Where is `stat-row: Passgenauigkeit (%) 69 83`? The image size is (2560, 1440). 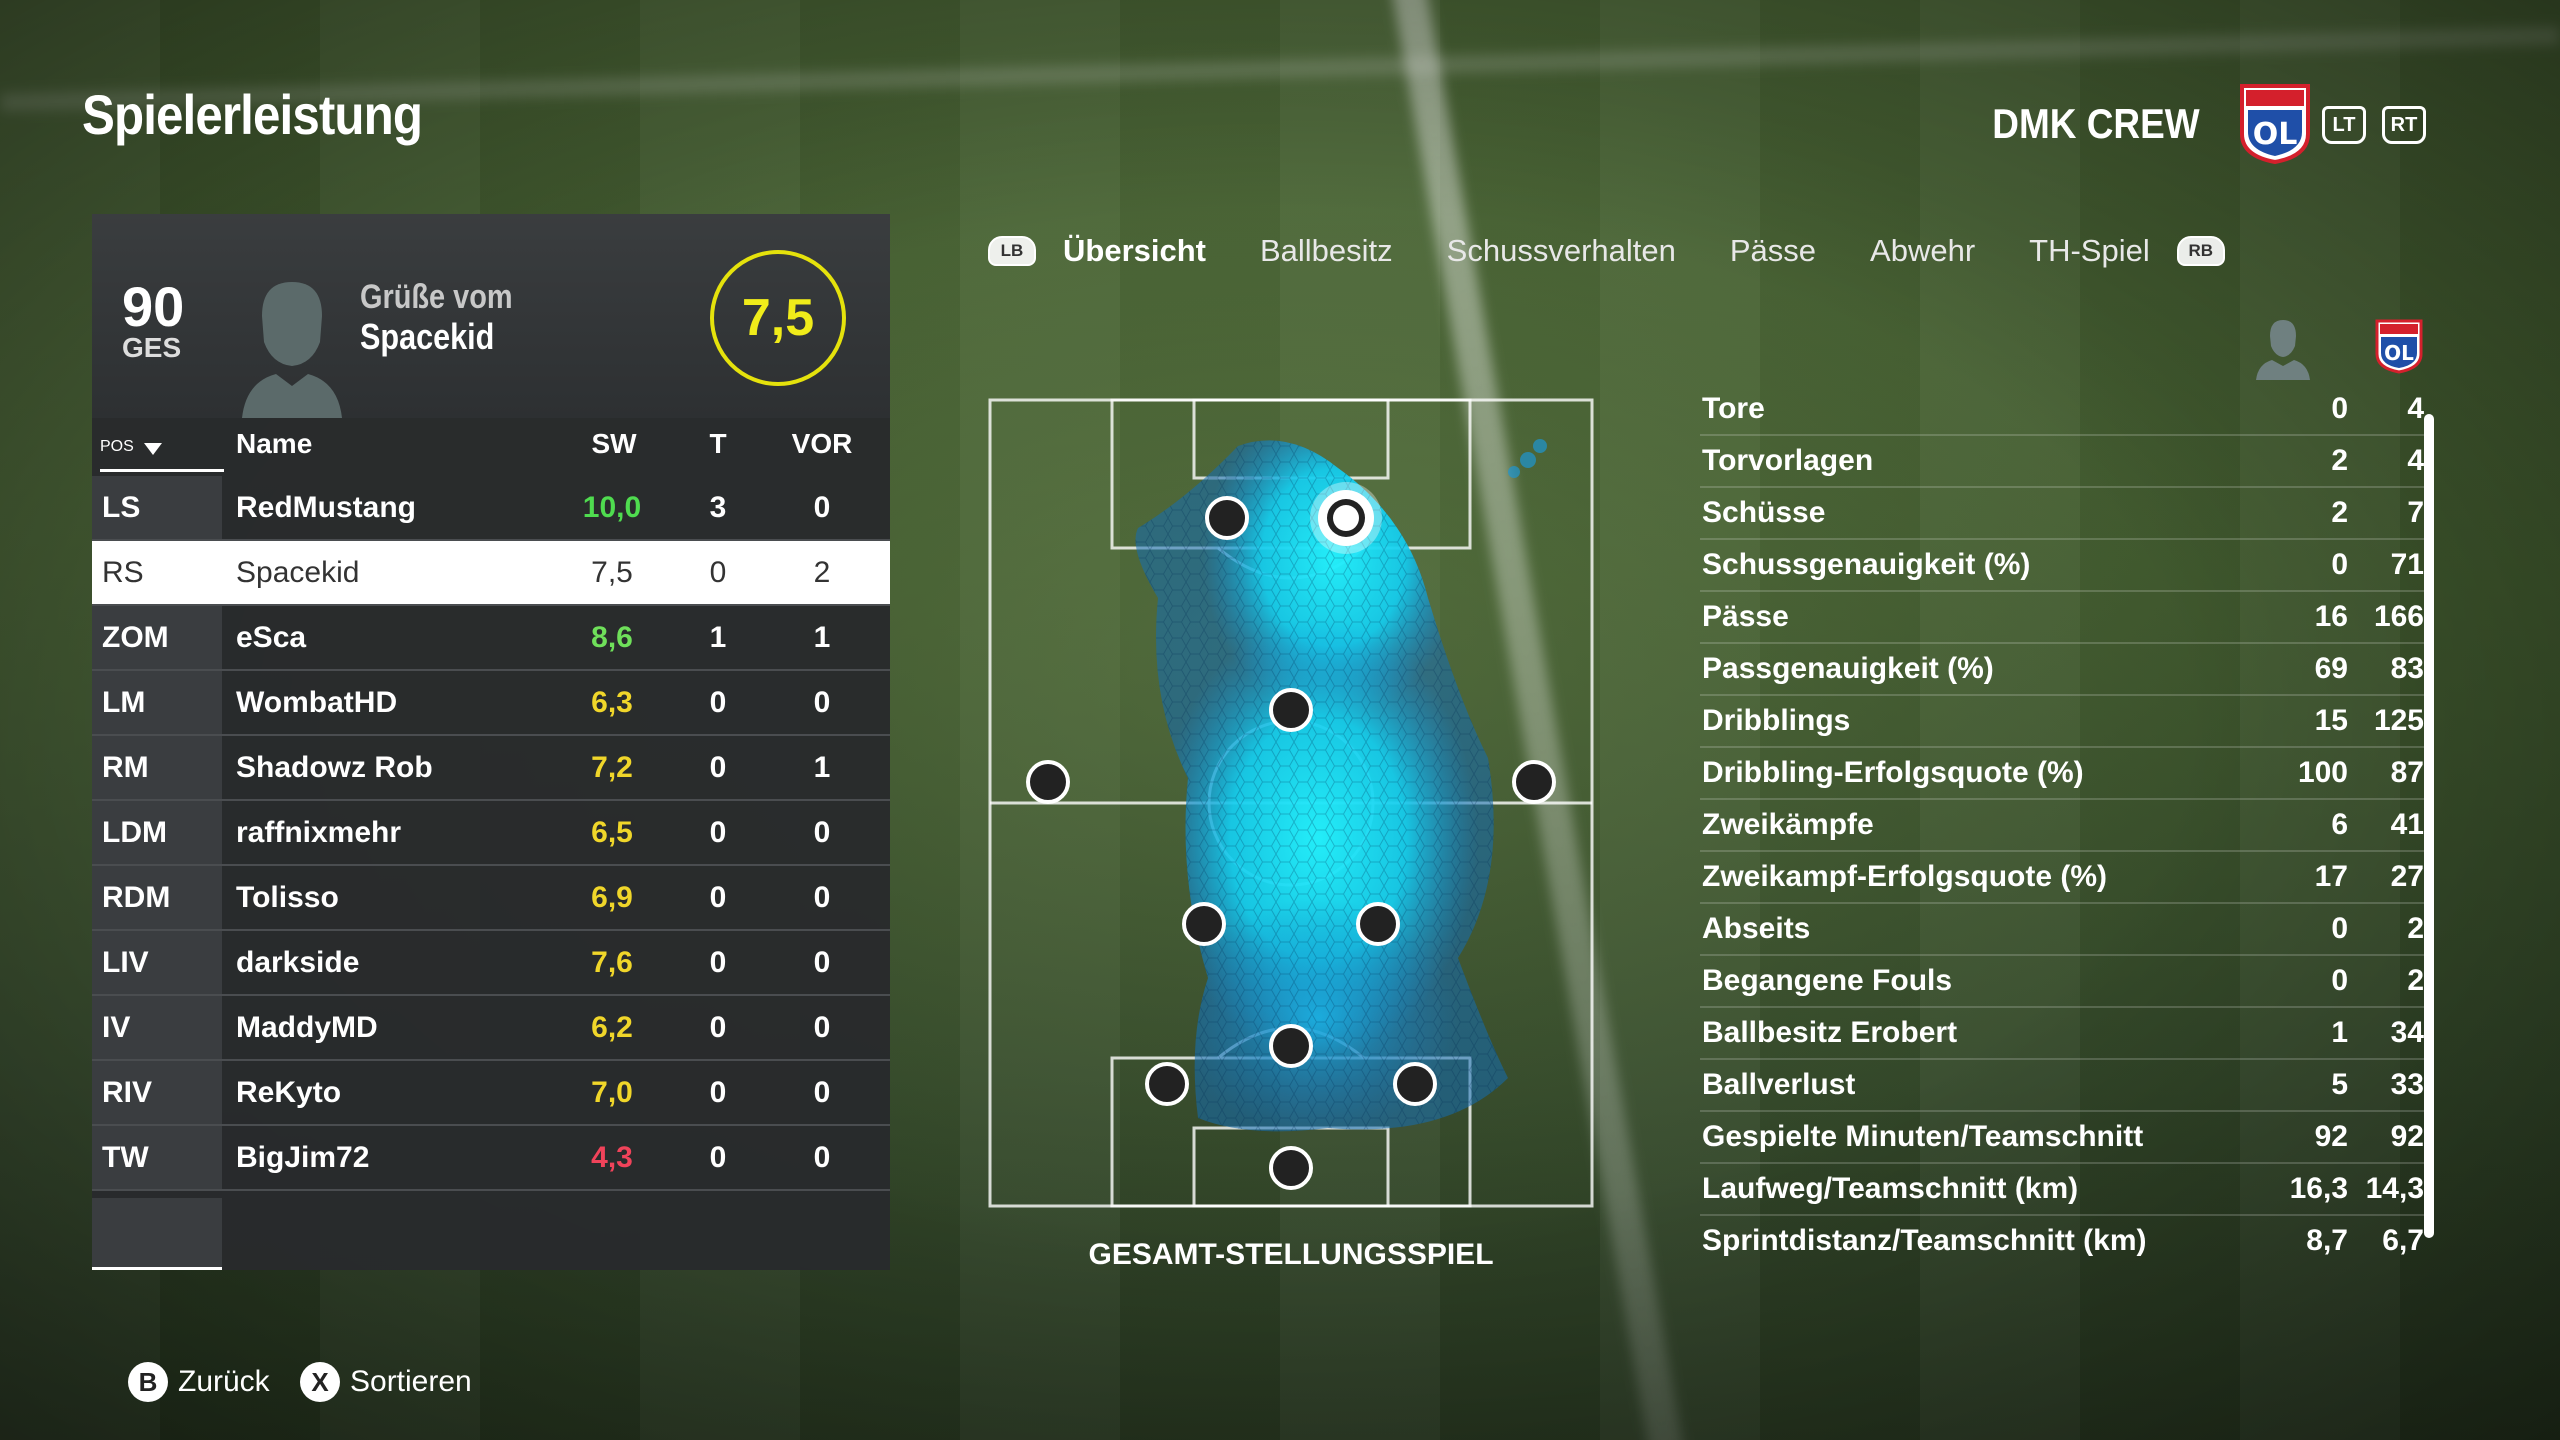 stat-row: Passgenauigkeit (%) 69 83 is located at coordinates (2062, 670).